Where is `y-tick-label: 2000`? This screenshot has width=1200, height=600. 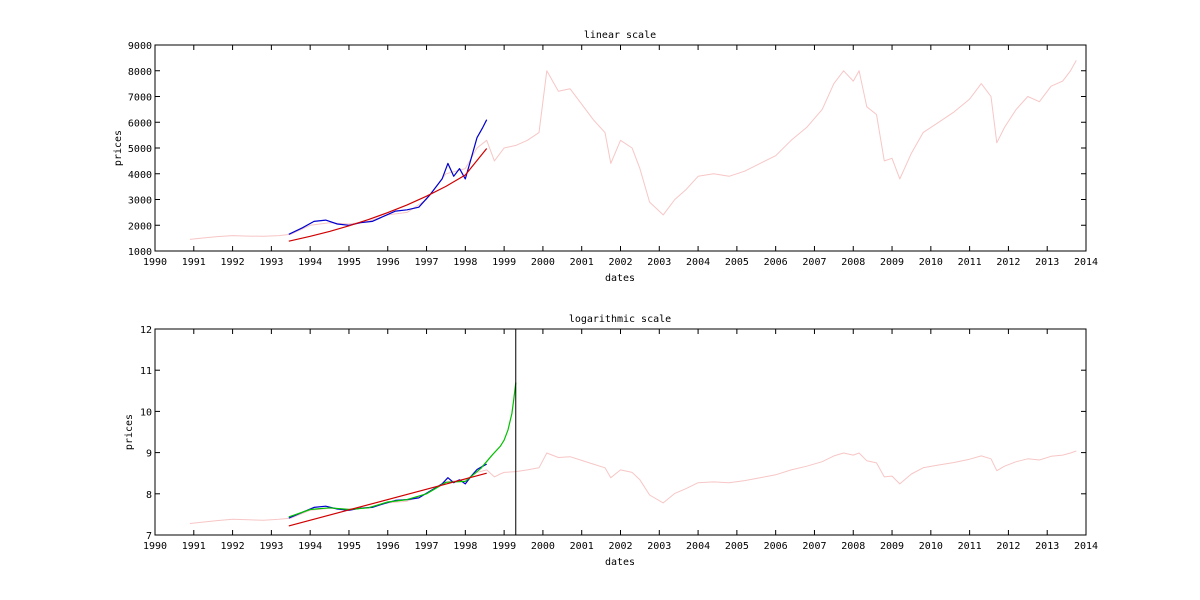
y-tick-label: 2000 is located at coordinates (140, 226).